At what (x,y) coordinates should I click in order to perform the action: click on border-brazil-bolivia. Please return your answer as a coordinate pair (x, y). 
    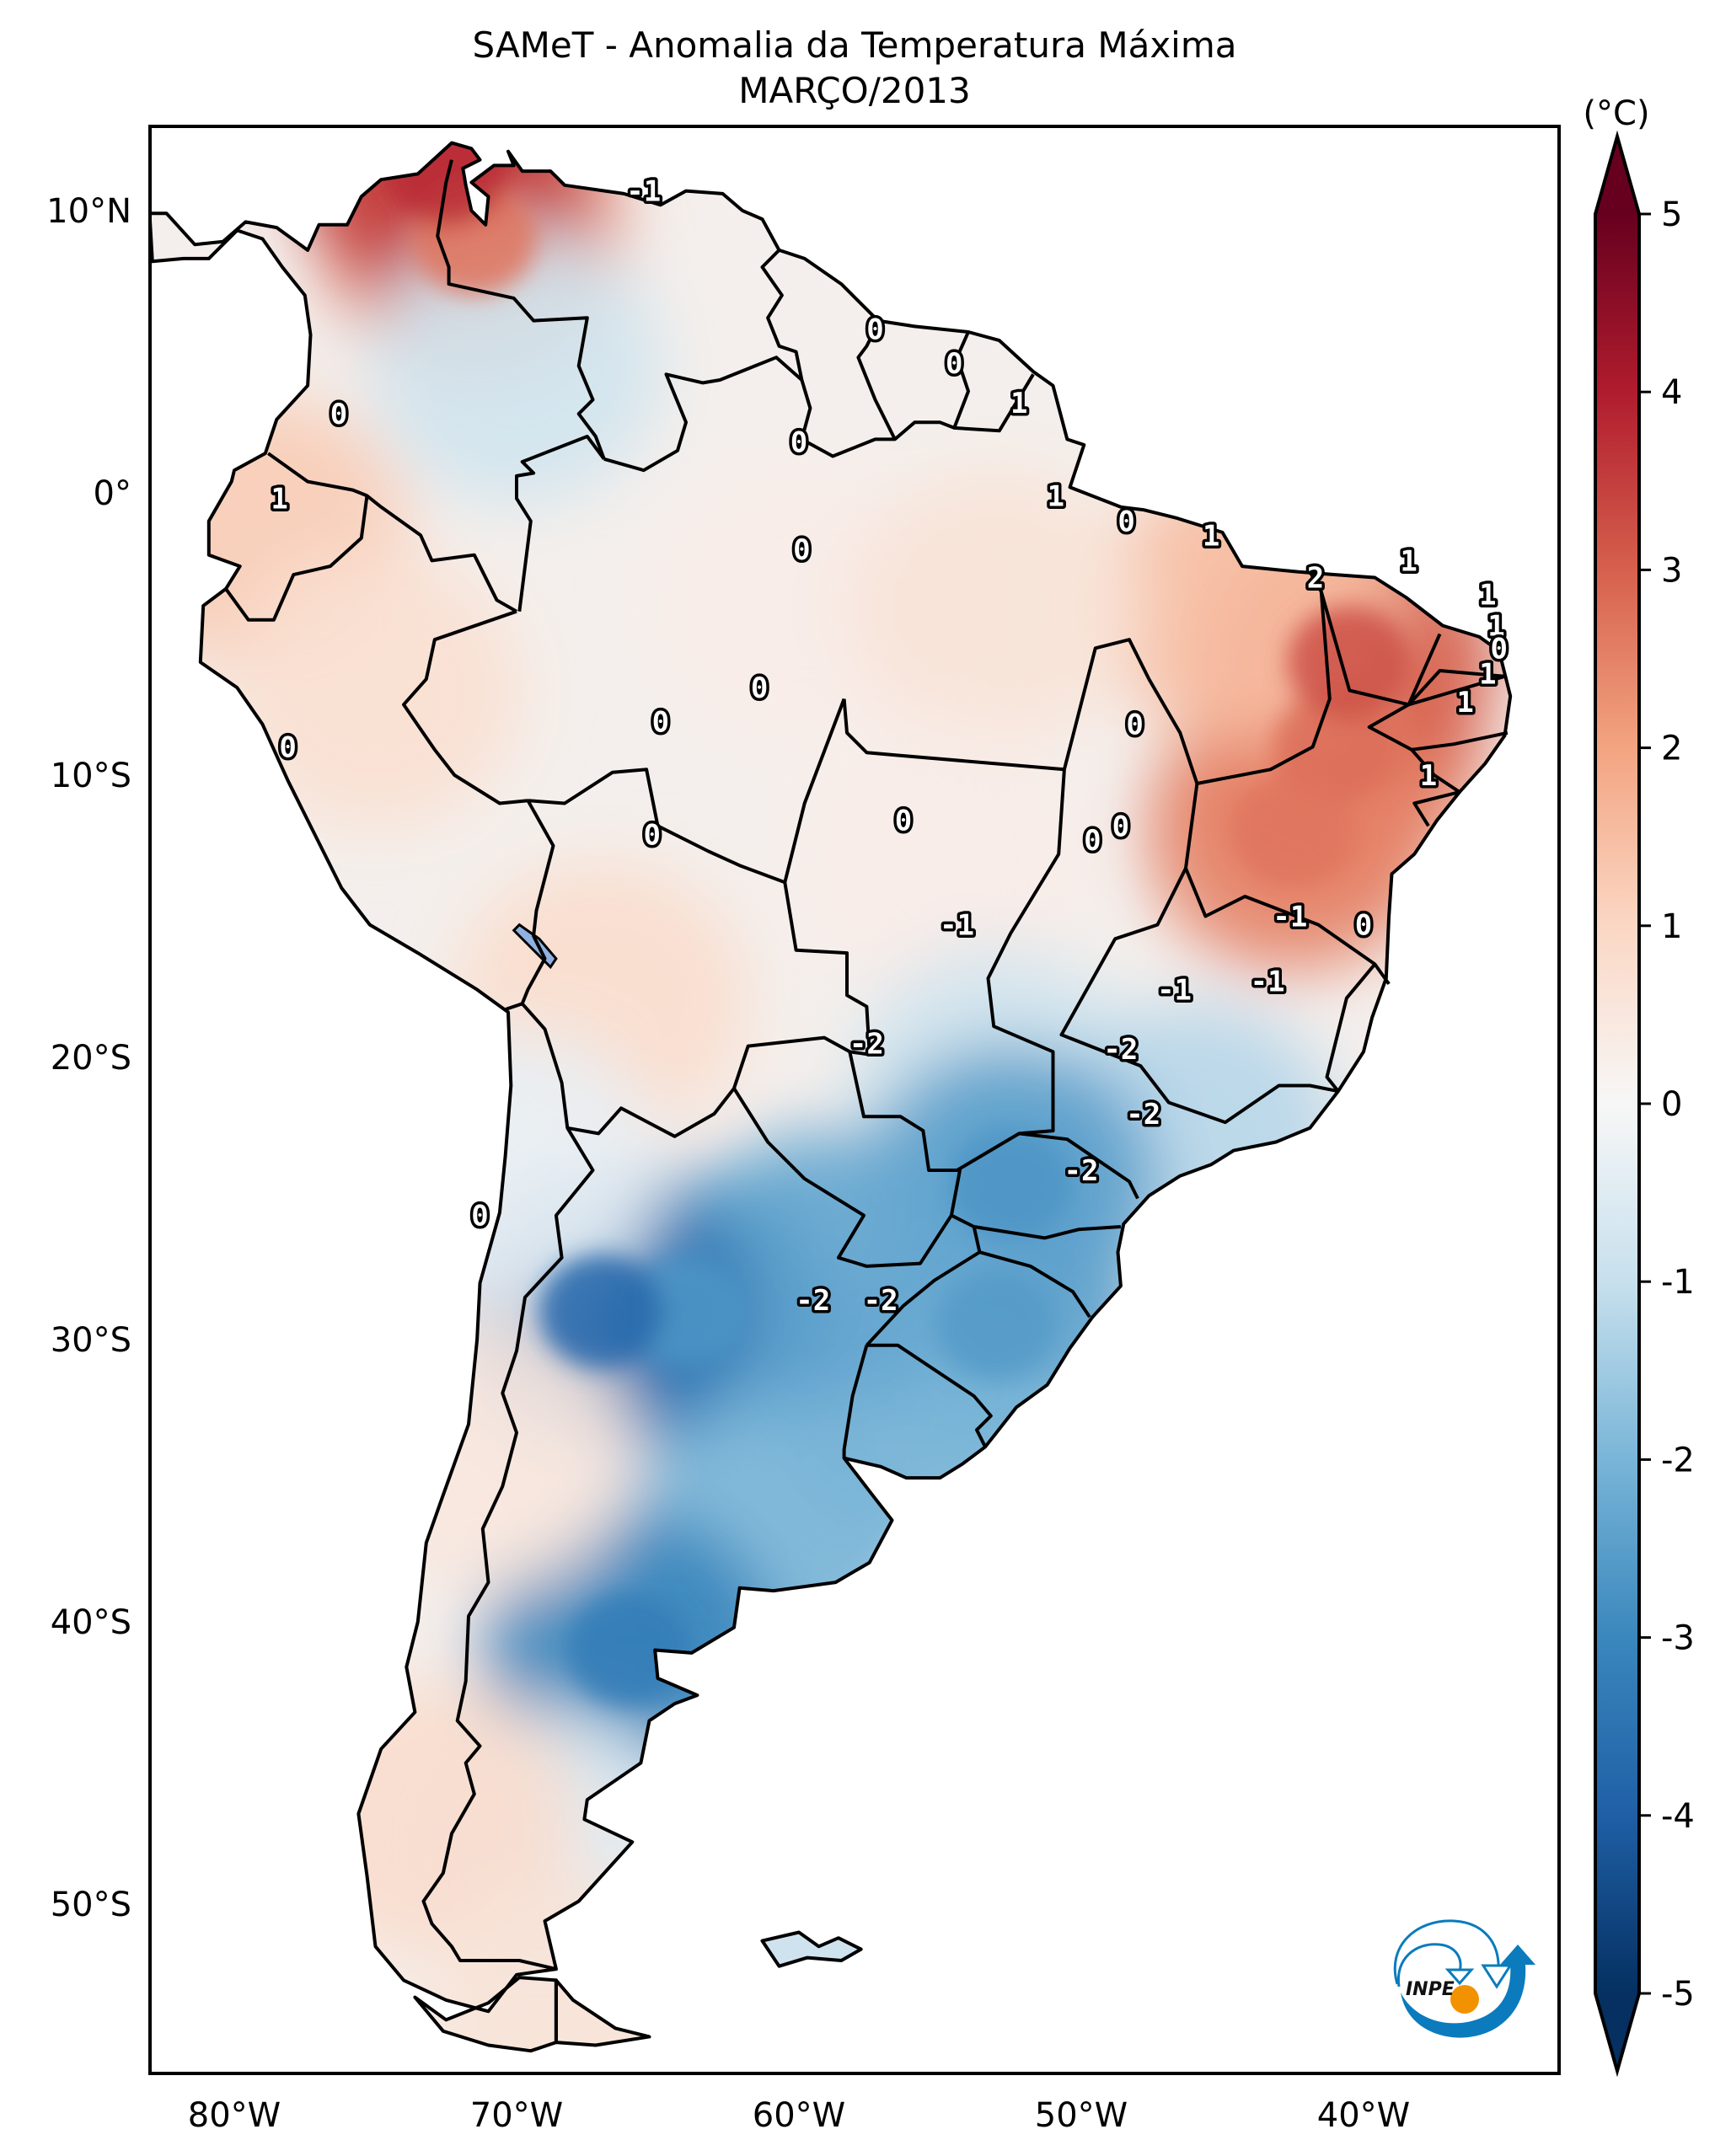
    Looking at the image, I should click on (699, 911).